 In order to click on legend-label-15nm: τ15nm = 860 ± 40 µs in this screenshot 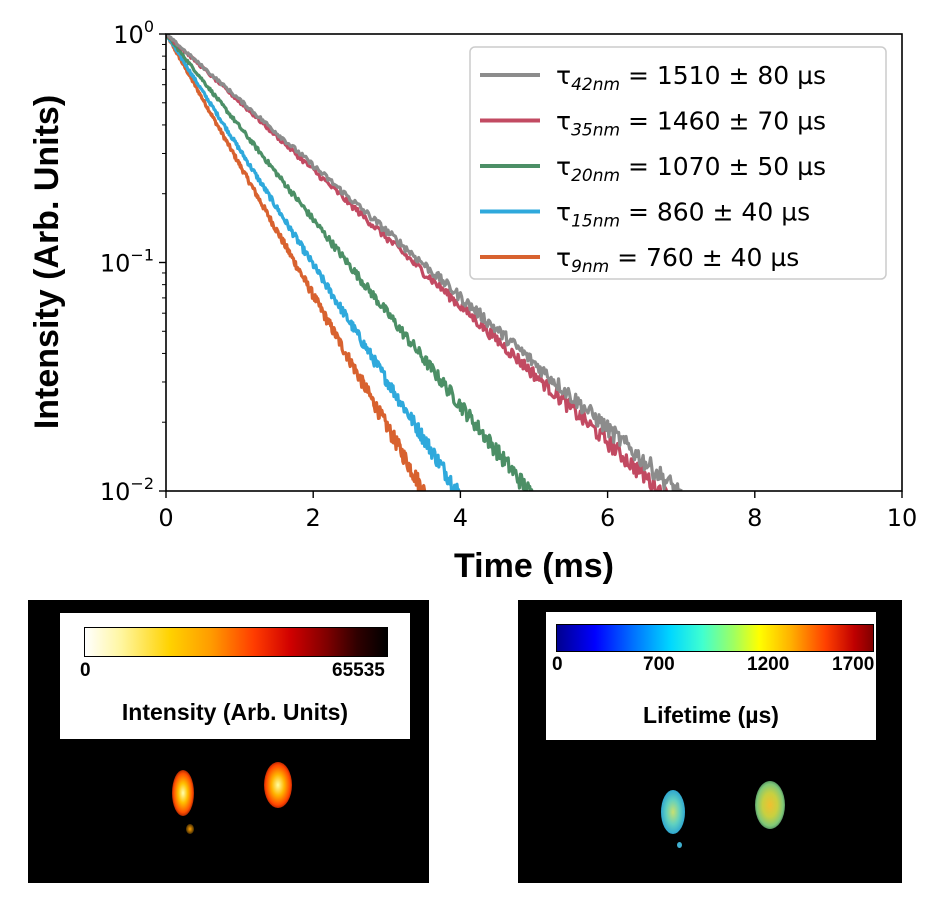, I will do `click(683, 215)`.